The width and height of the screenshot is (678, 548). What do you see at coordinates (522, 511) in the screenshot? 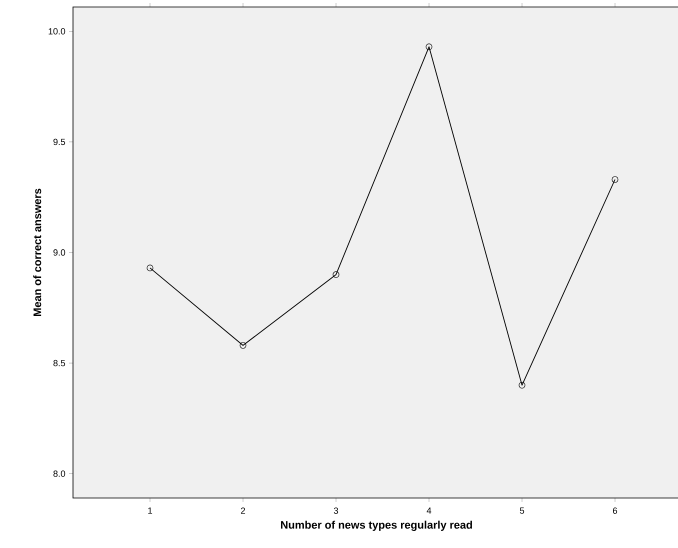
I see `x-tick-label: 5` at bounding box center [522, 511].